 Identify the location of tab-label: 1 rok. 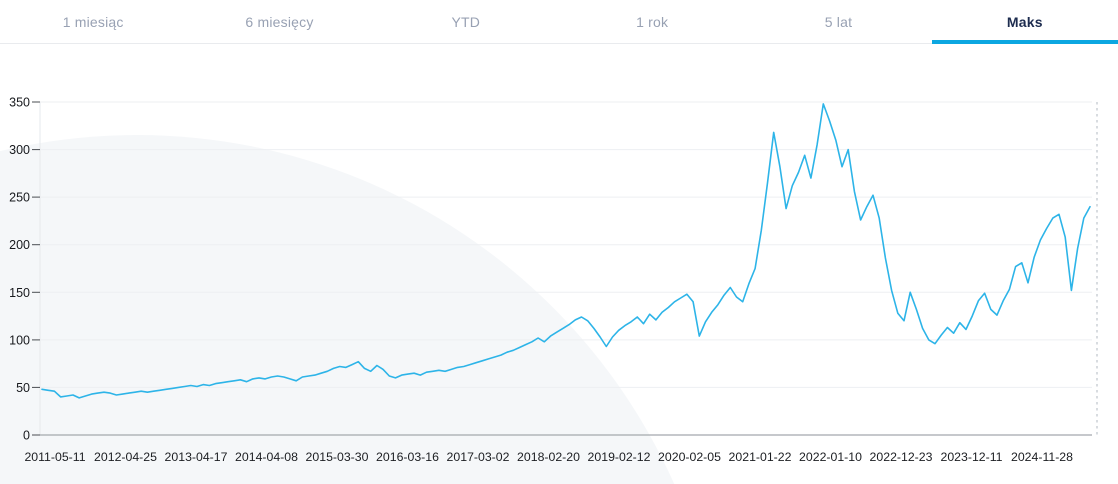
(652, 21).